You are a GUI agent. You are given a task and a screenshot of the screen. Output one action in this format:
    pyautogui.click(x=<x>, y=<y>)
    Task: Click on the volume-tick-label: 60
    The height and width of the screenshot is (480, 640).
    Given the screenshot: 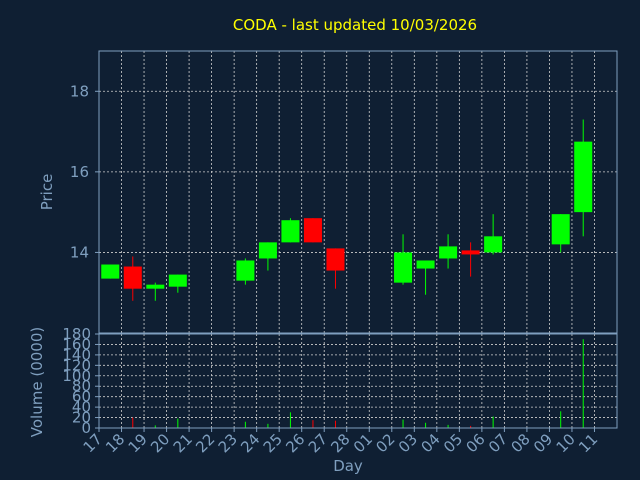 What is the action you would take?
    pyautogui.click(x=81, y=397)
    